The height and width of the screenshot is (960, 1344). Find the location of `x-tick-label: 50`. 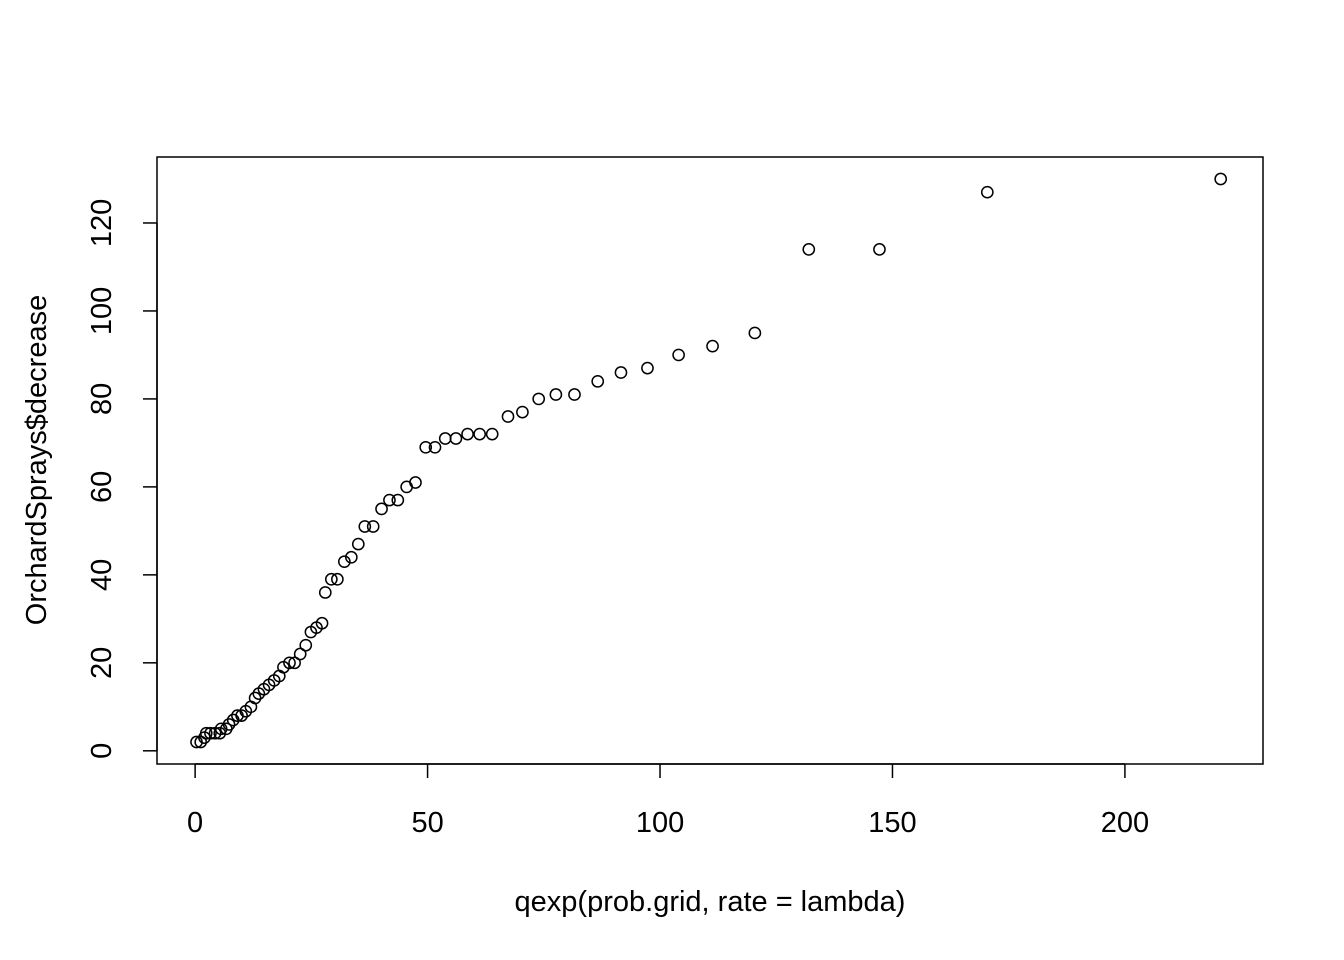

x-tick-label: 50 is located at coordinates (427, 823).